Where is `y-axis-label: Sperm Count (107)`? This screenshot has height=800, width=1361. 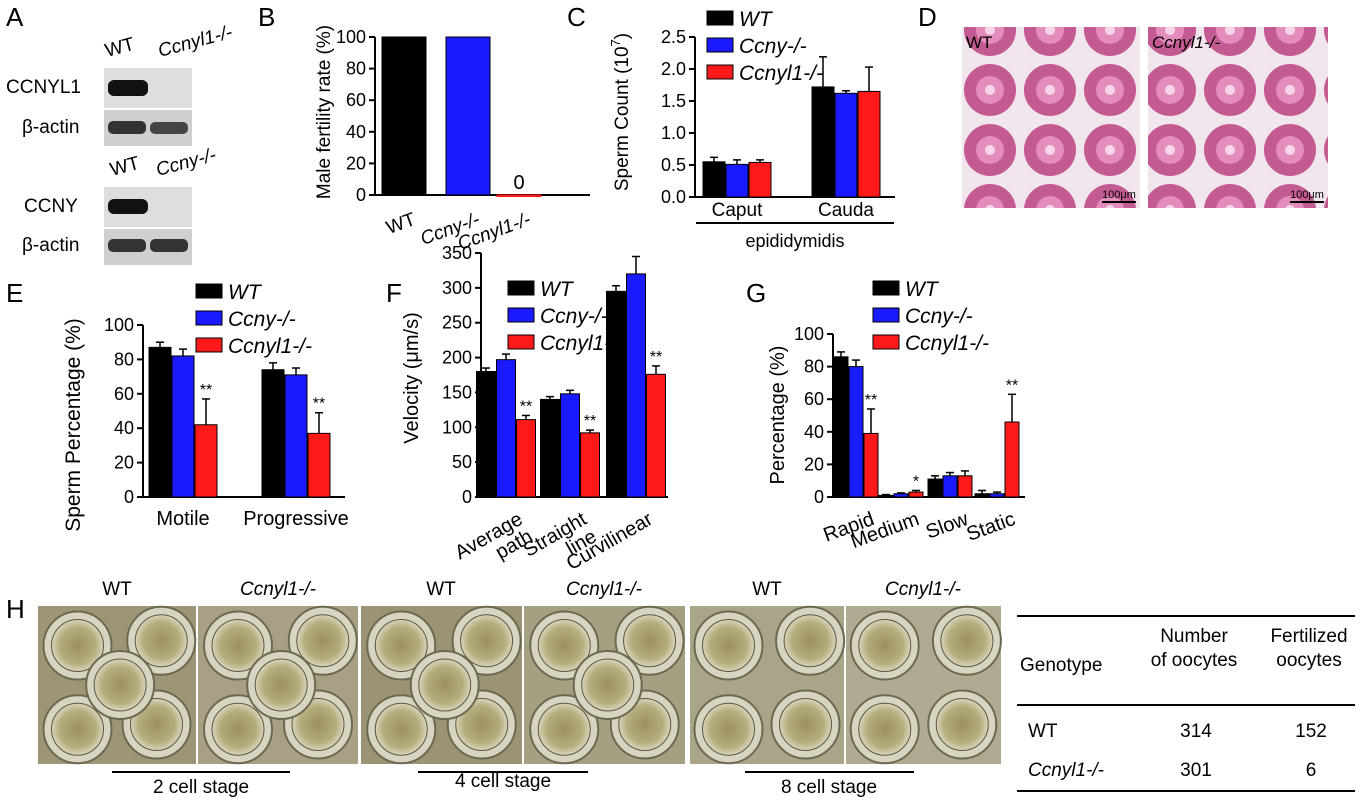 y-axis-label: Sperm Count (107) is located at coordinates (620, 112).